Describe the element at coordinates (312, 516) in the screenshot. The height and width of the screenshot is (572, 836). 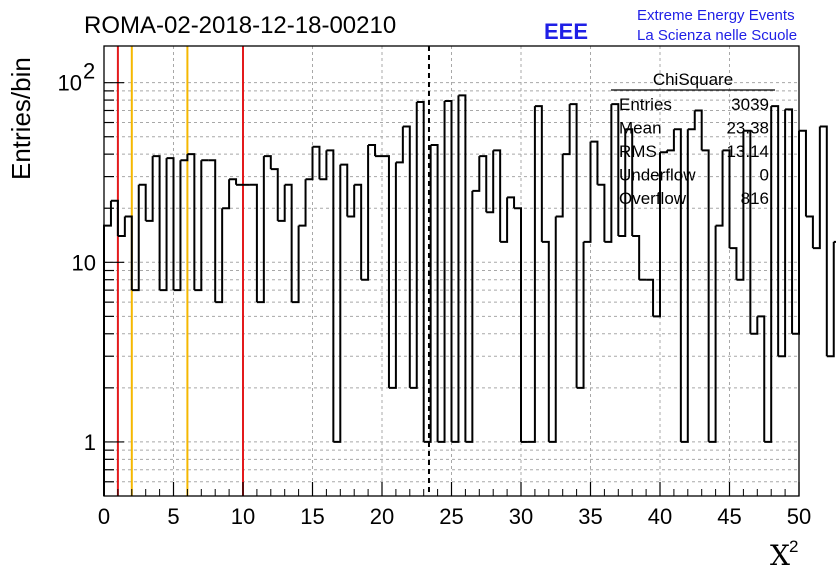
I see `x-tick-label: 15` at that location.